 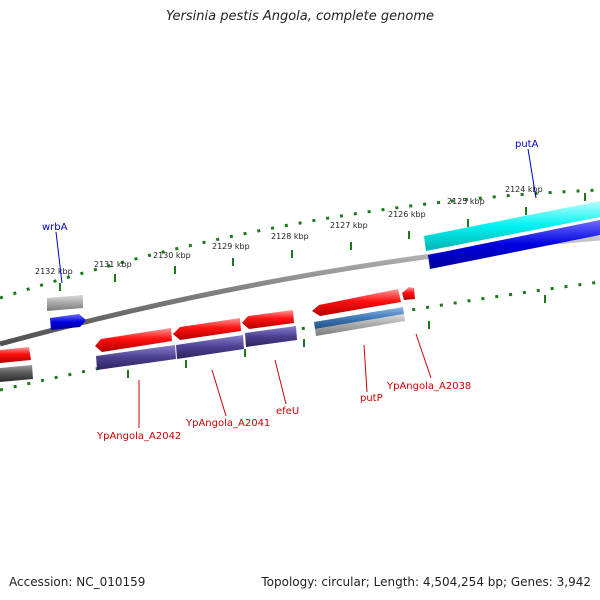 I want to click on gene-feature-putp-red, so click(x=356, y=302).